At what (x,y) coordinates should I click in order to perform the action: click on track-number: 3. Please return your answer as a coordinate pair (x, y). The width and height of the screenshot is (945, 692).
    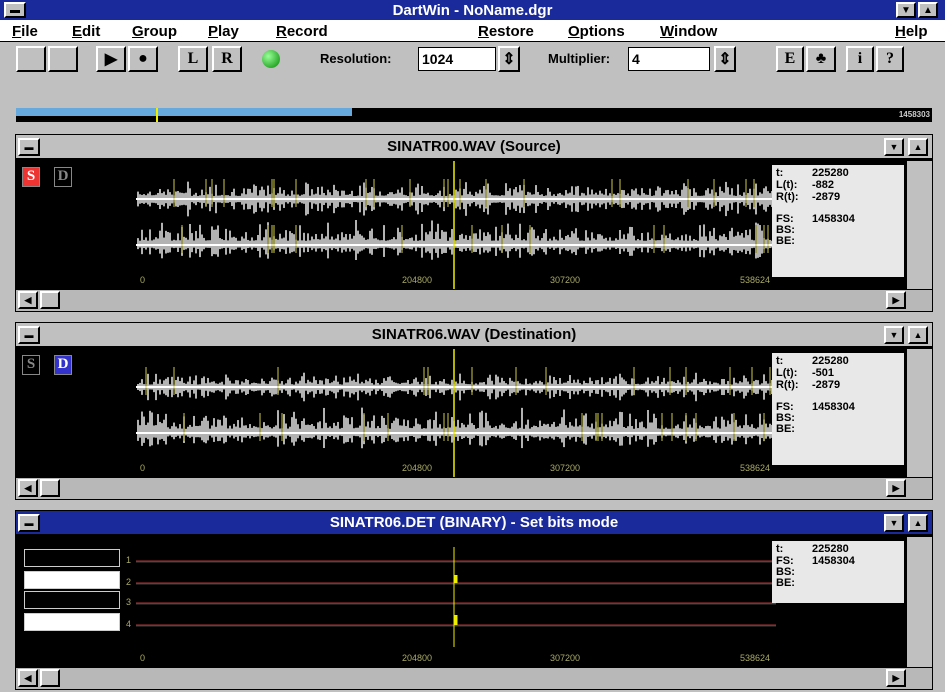
    Looking at the image, I should click on (129, 602).